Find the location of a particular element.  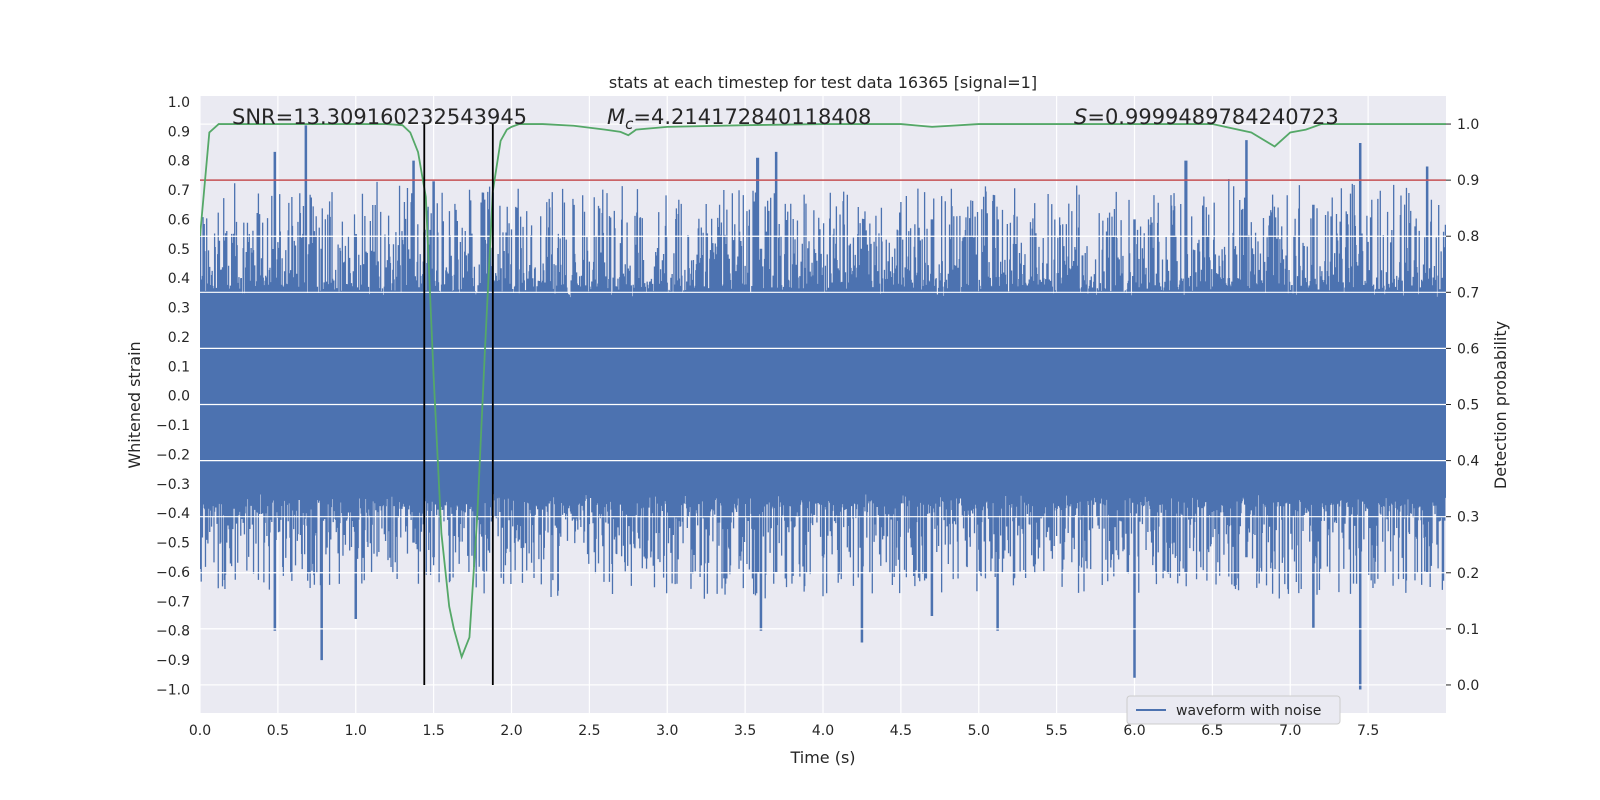

legend-box is located at coordinates (1233, 710).